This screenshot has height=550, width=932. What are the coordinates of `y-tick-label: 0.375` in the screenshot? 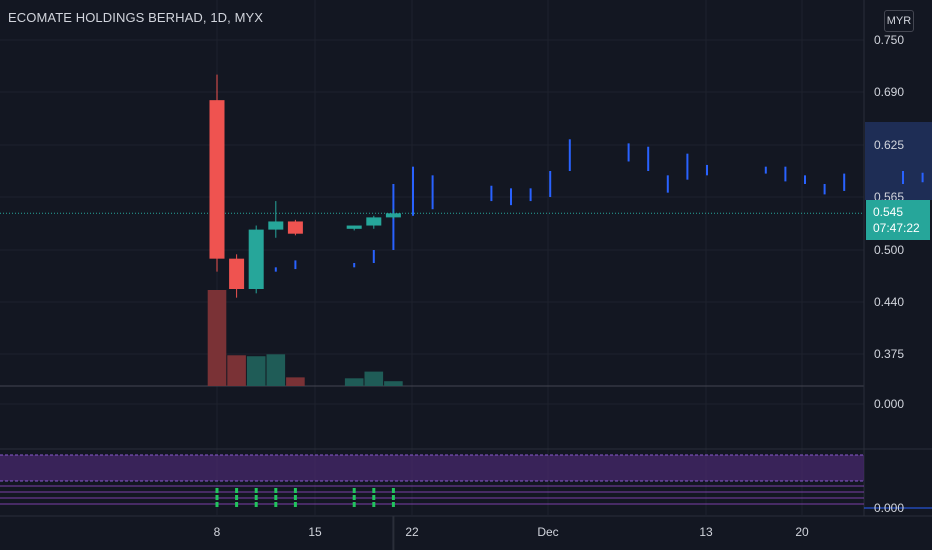 It's located at (889, 354).